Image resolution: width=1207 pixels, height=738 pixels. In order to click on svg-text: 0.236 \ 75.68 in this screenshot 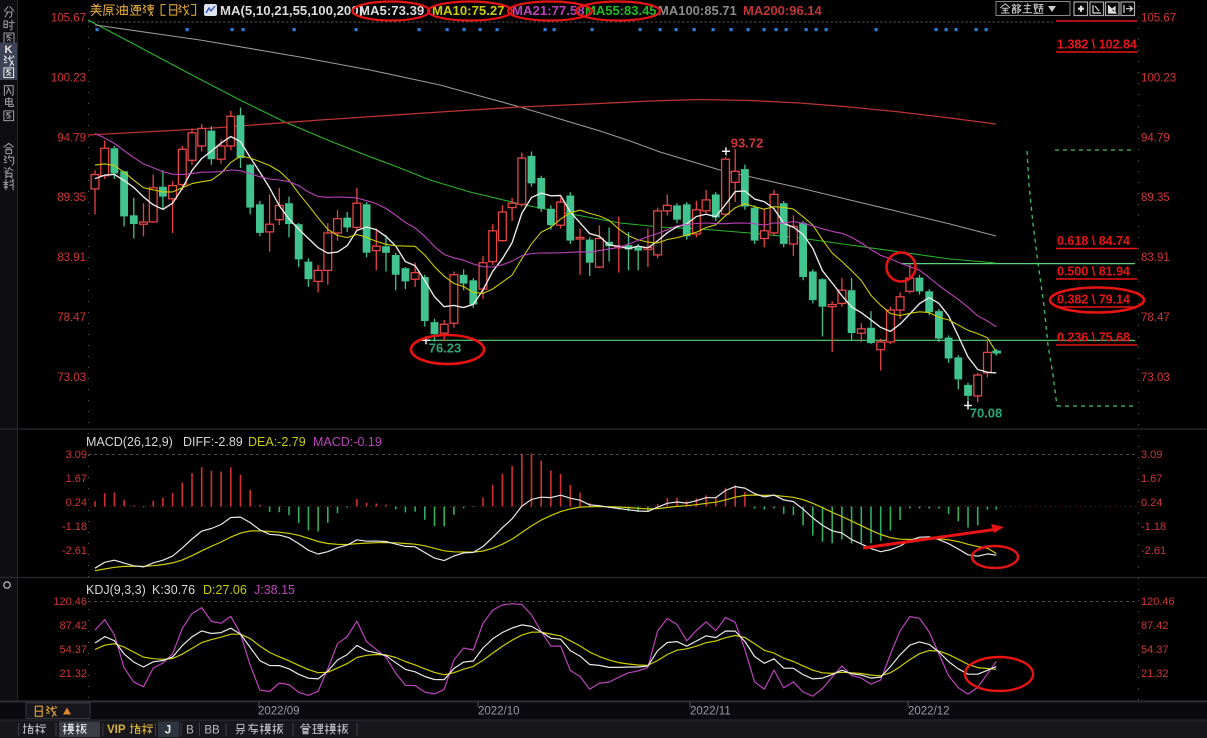, I will do `click(1093, 338)`.